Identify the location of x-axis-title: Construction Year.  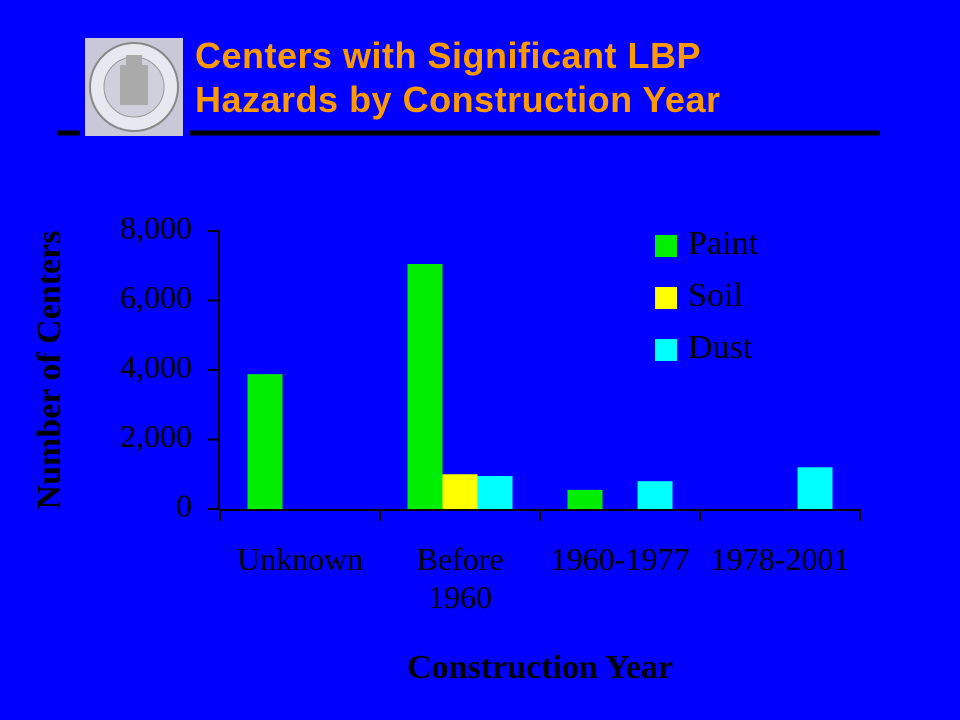
(540, 667).